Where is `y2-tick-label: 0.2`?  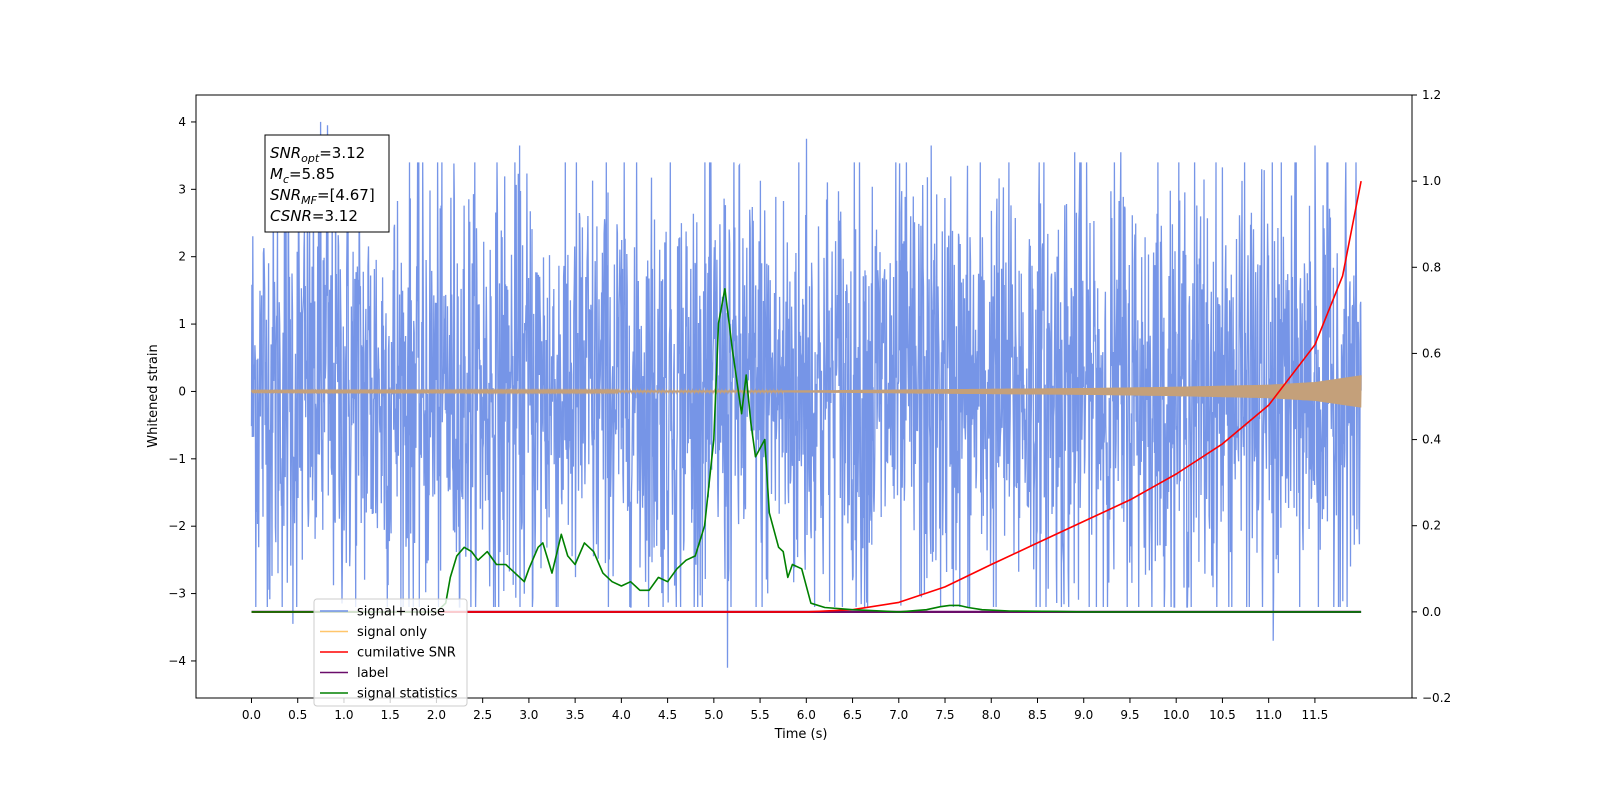 y2-tick-label: 0.2 is located at coordinates (1431, 526).